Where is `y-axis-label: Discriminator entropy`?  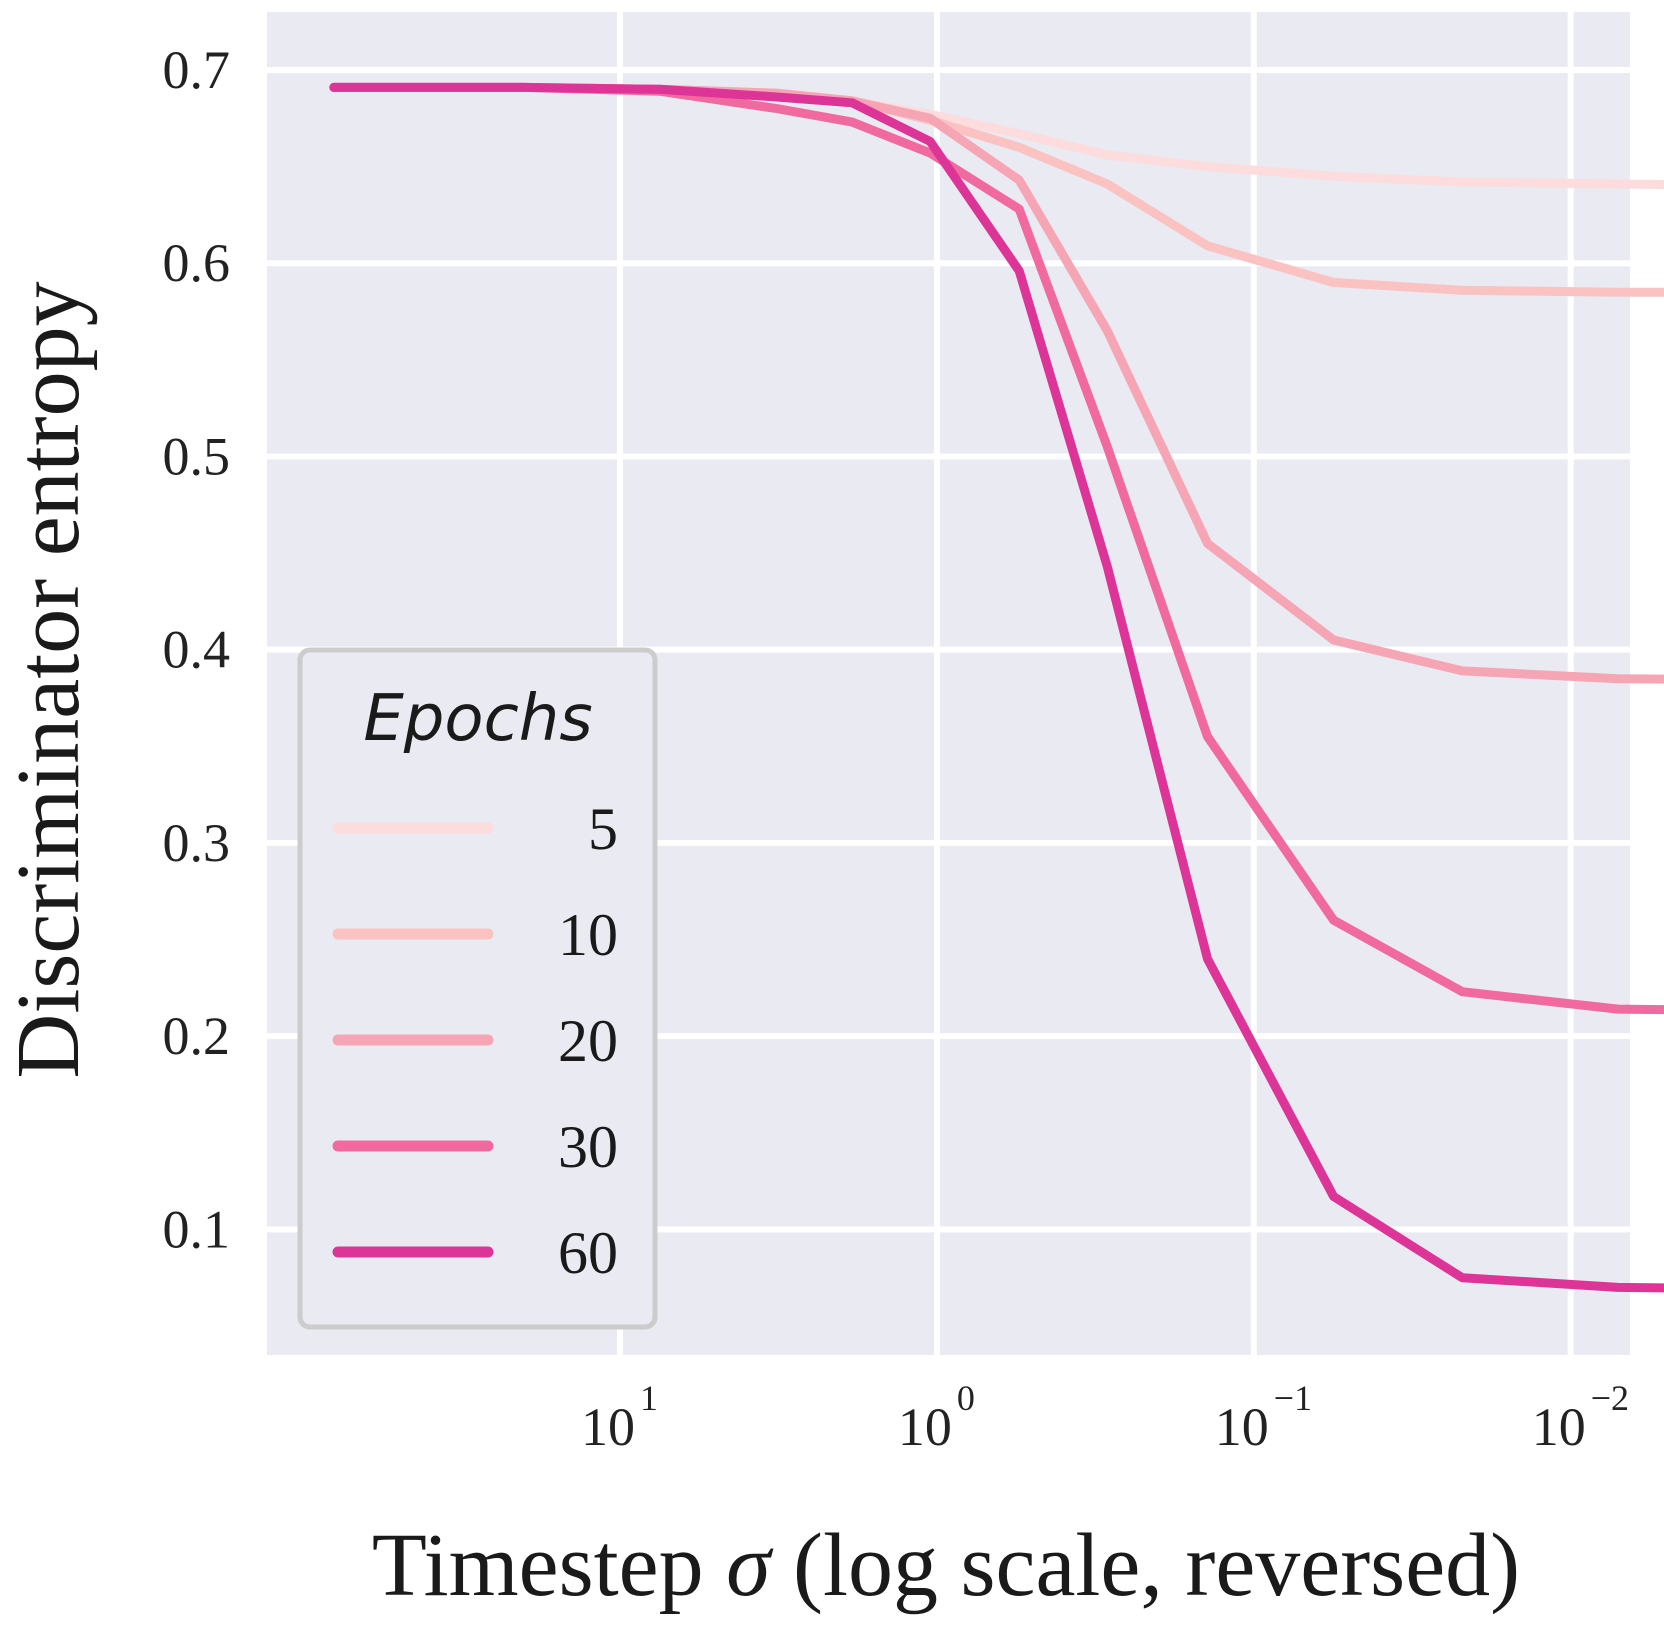 y-axis-label: Discriminator entropy is located at coordinates (49, 679).